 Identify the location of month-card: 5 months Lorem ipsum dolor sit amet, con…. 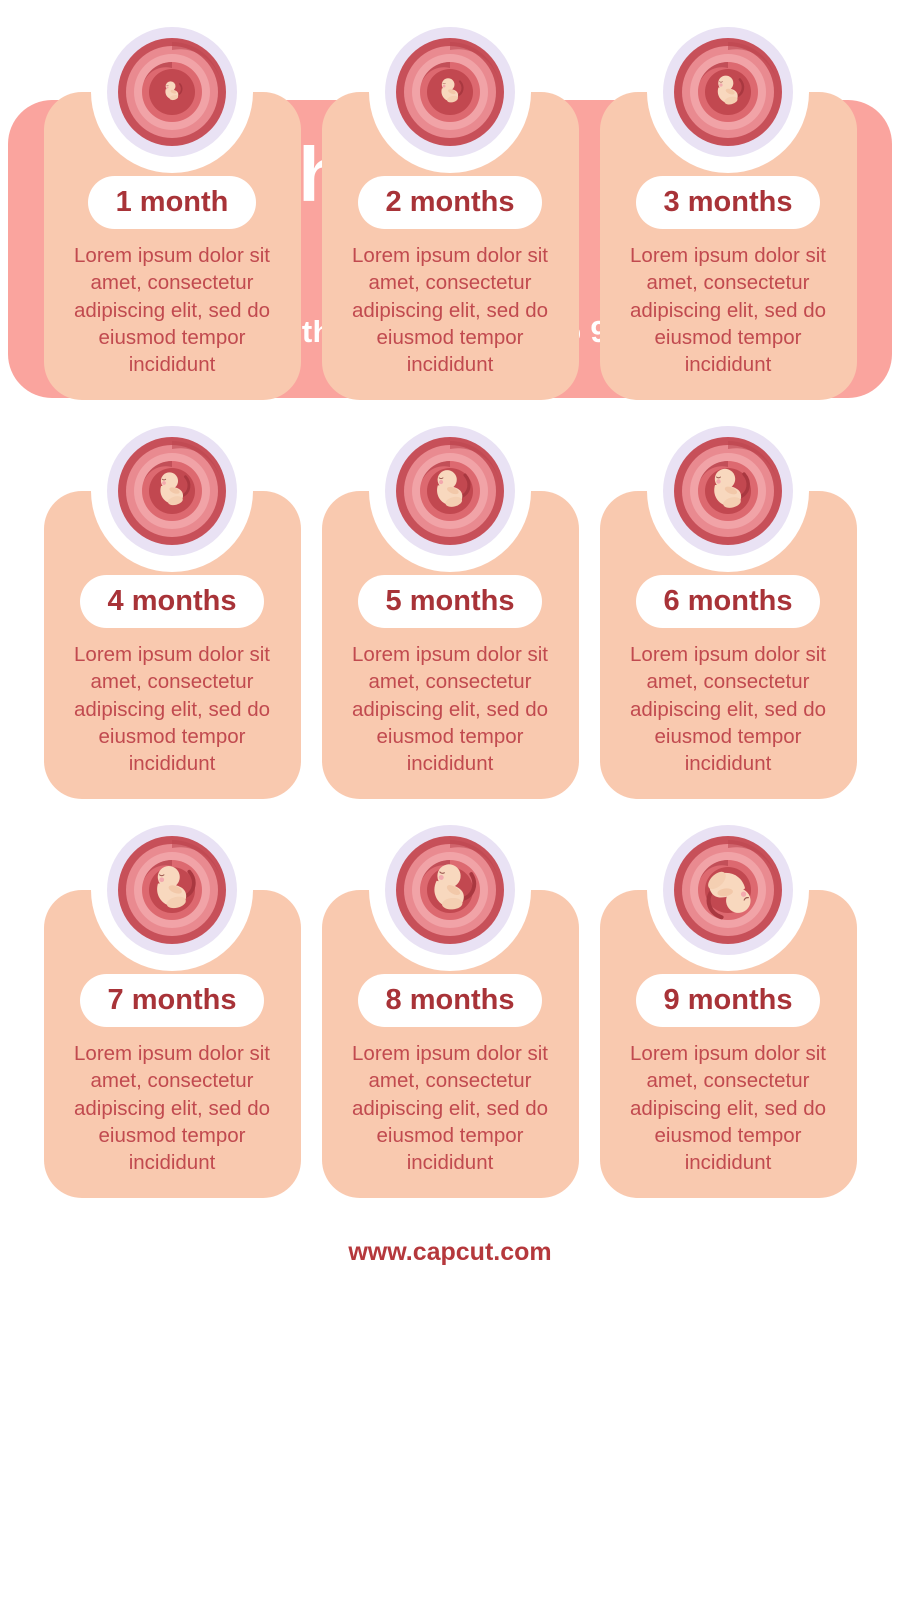
(450, 612).